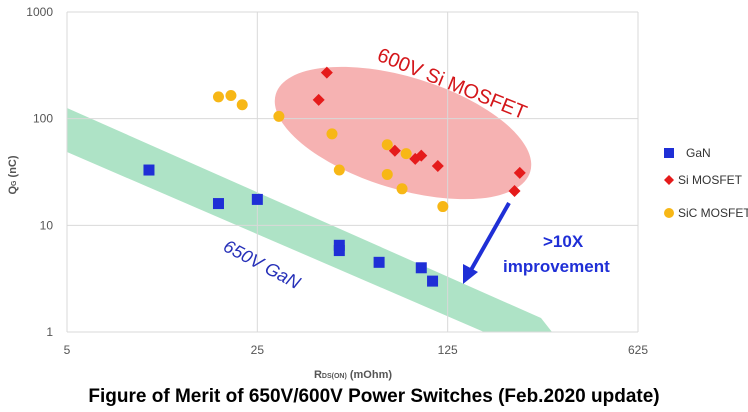 This screenshot has height=412, width=748. Describe the element at coordinates (13, 190) in the screenshot. I see `y-axis-label-main: Q` at that location.